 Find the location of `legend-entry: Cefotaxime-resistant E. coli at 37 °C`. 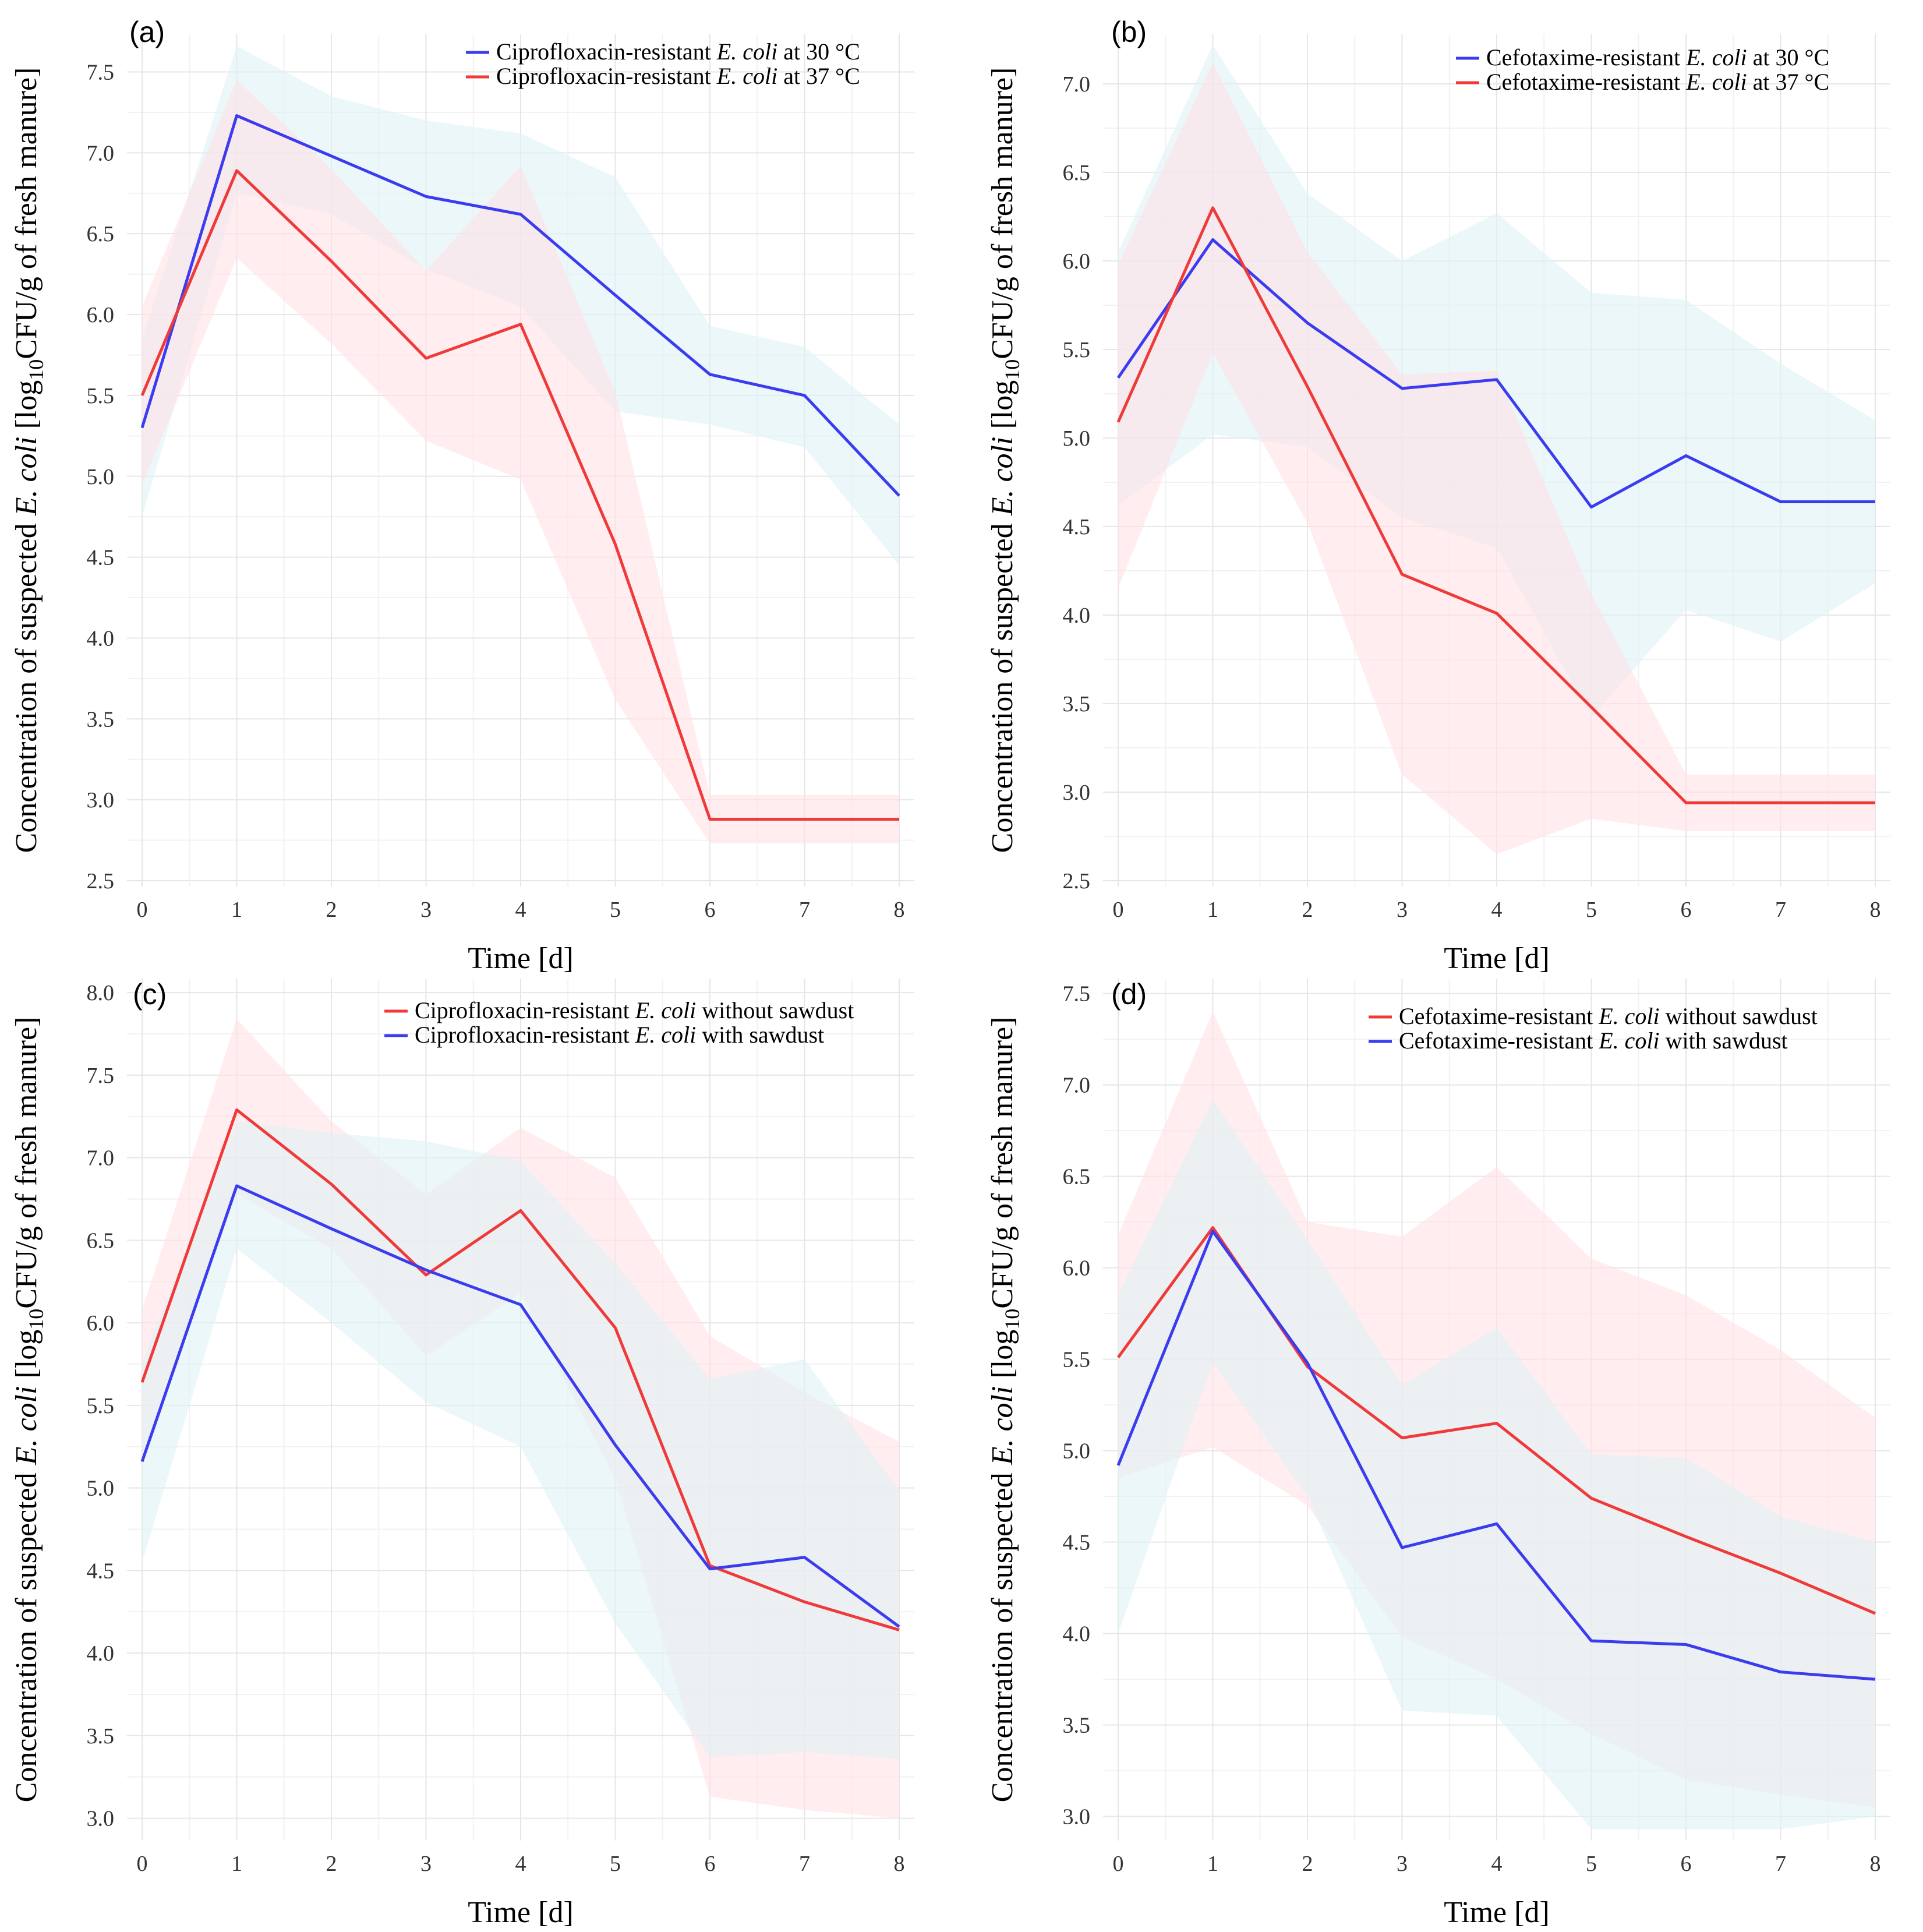

legend-entry: Cefotaxime-resistant E. coli at 37 °C is located at coordinates (1657, 82).